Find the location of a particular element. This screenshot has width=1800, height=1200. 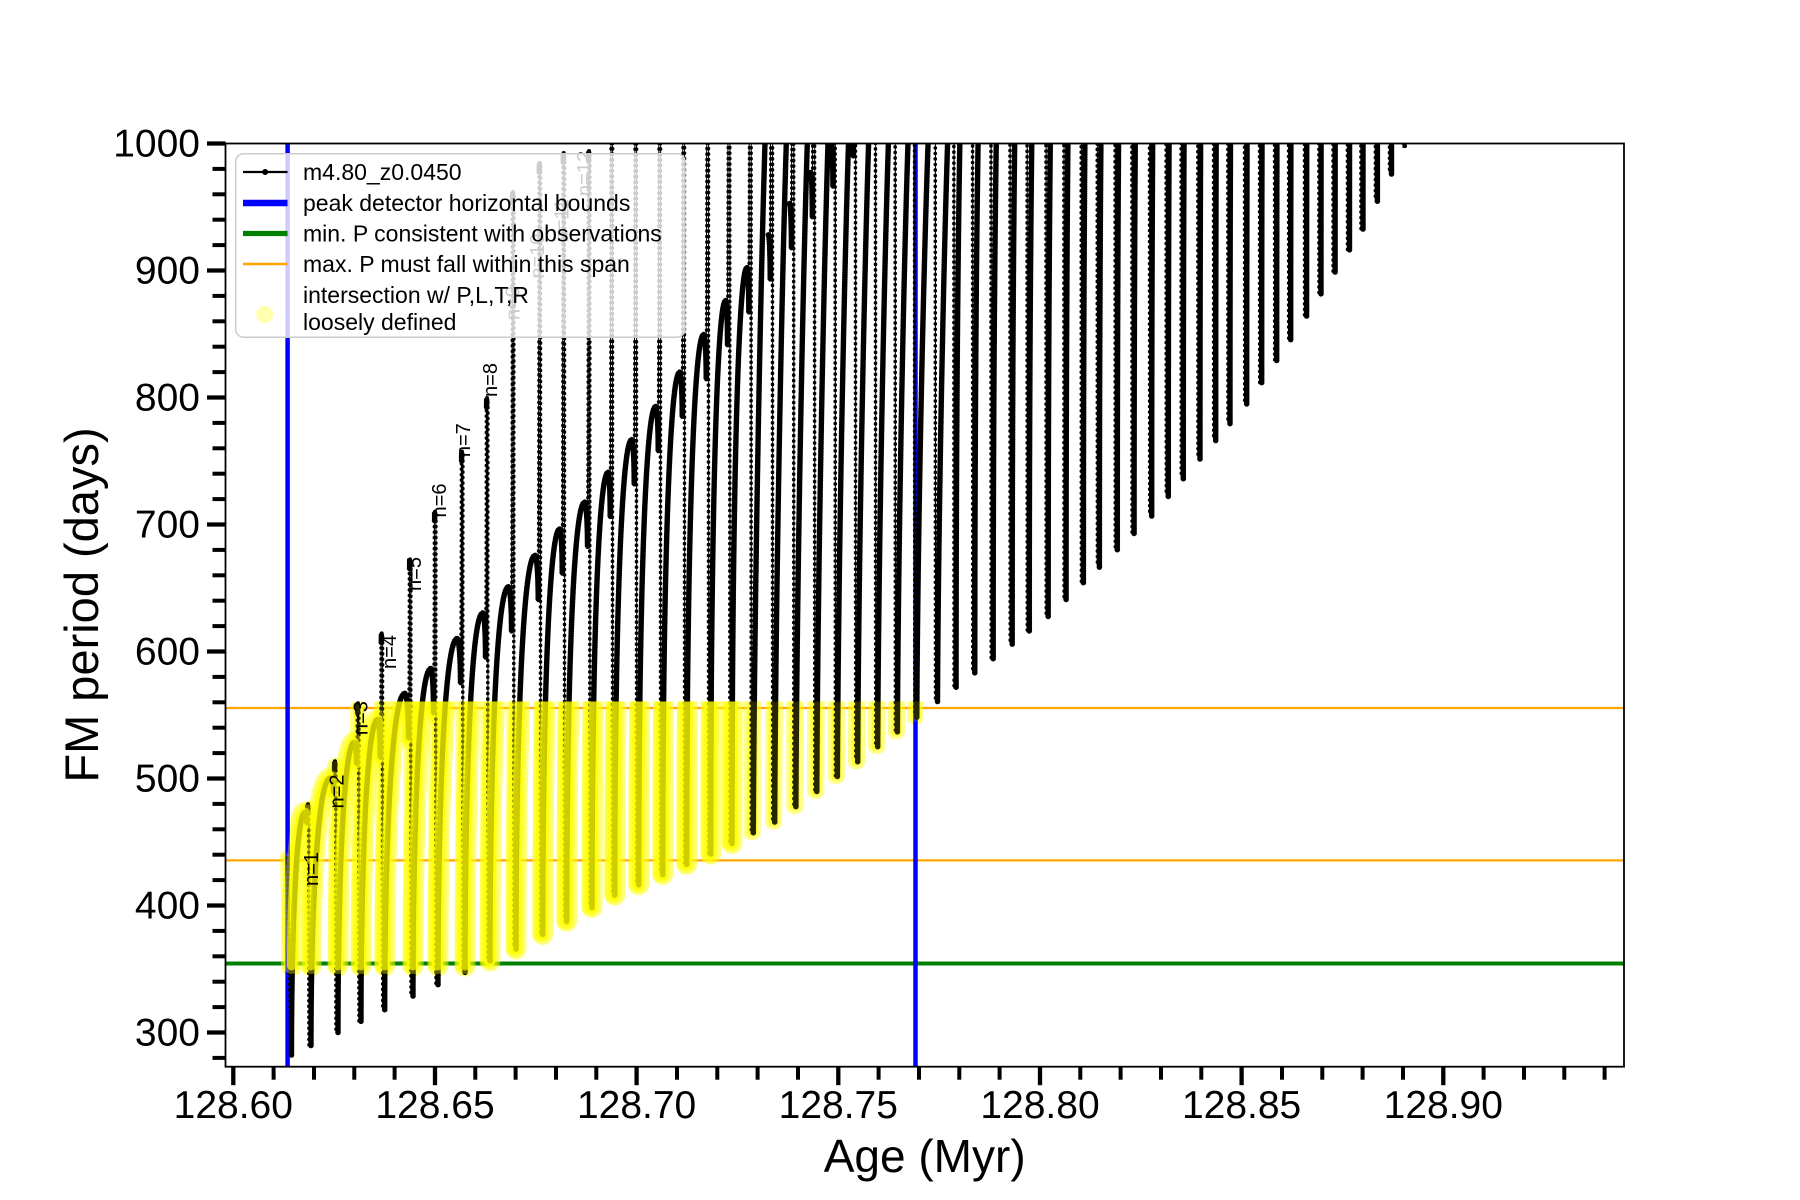

svg-text: 128.80 is located at coordinates (1039, 1105).